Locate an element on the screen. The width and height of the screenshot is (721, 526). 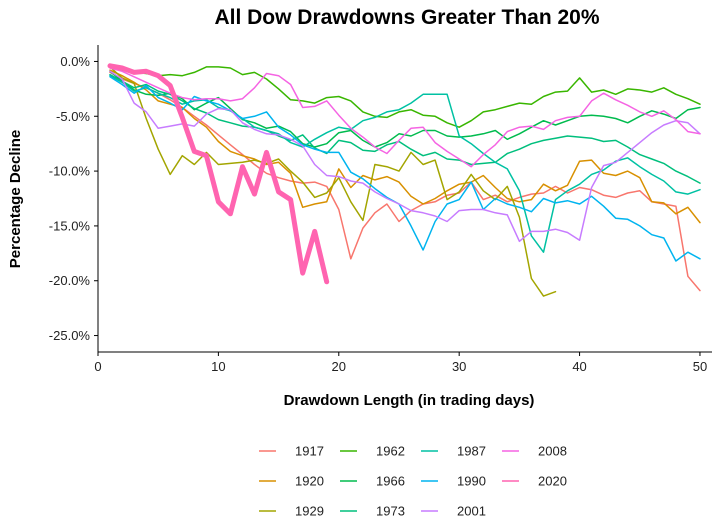
y-tick-label: -15.0% is located at coordinates (70, 225).